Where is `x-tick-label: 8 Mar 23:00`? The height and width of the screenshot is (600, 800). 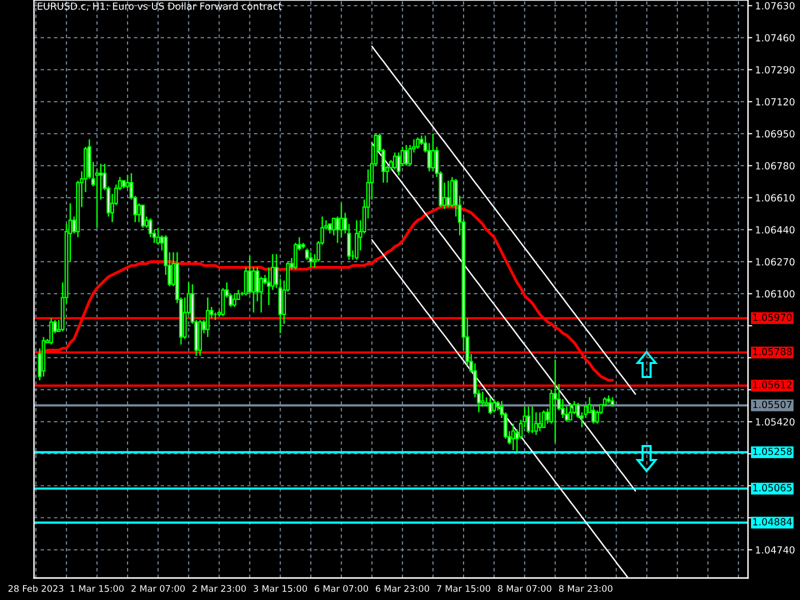
x-tick-label: 8 Mar 23:00 is located at coordinates (585, 588).